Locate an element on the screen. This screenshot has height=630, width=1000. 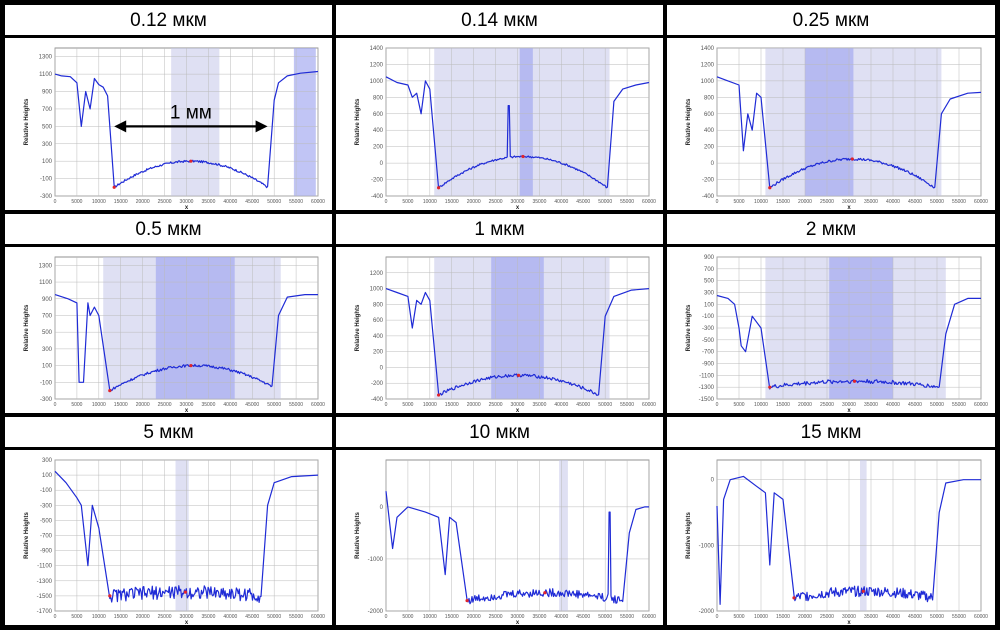
y-tick-label: -700 is located at coordinates (708, 353).